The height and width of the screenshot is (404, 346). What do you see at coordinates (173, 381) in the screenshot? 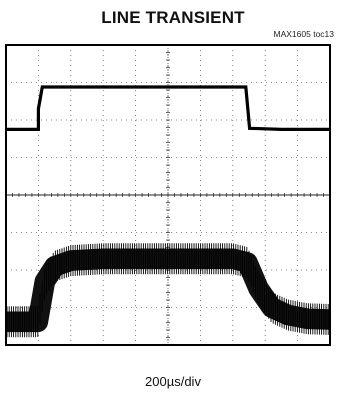
I see `time-base-label: 200µs/div` at bounding box center [173, 381].